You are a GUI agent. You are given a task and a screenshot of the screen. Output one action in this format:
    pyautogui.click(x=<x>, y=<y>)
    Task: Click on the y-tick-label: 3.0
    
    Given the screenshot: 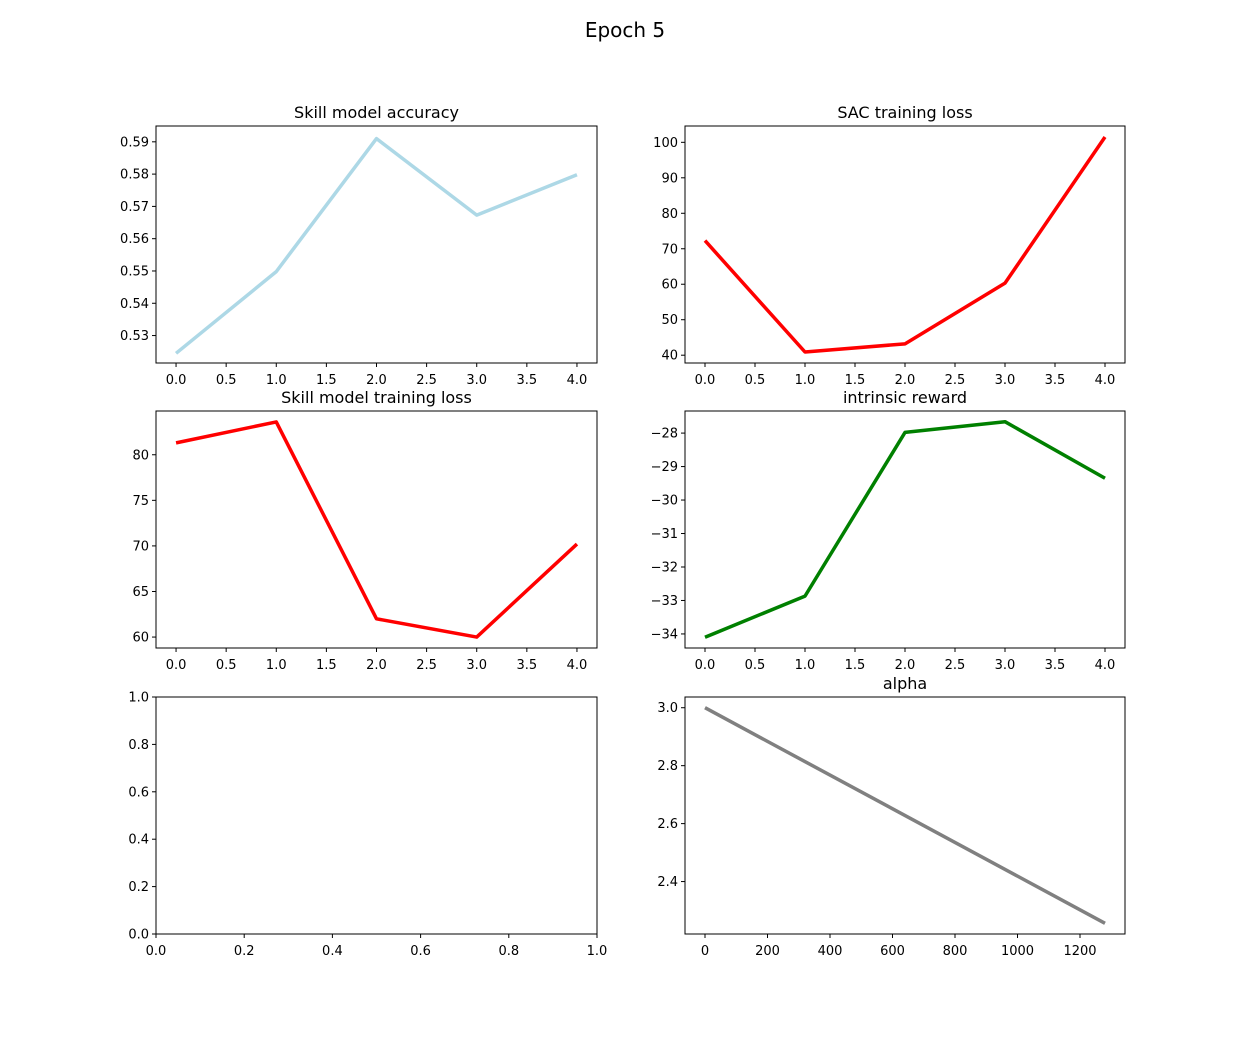 What is the action you would take?
    pyautogui.click(x=667, y=708)
    